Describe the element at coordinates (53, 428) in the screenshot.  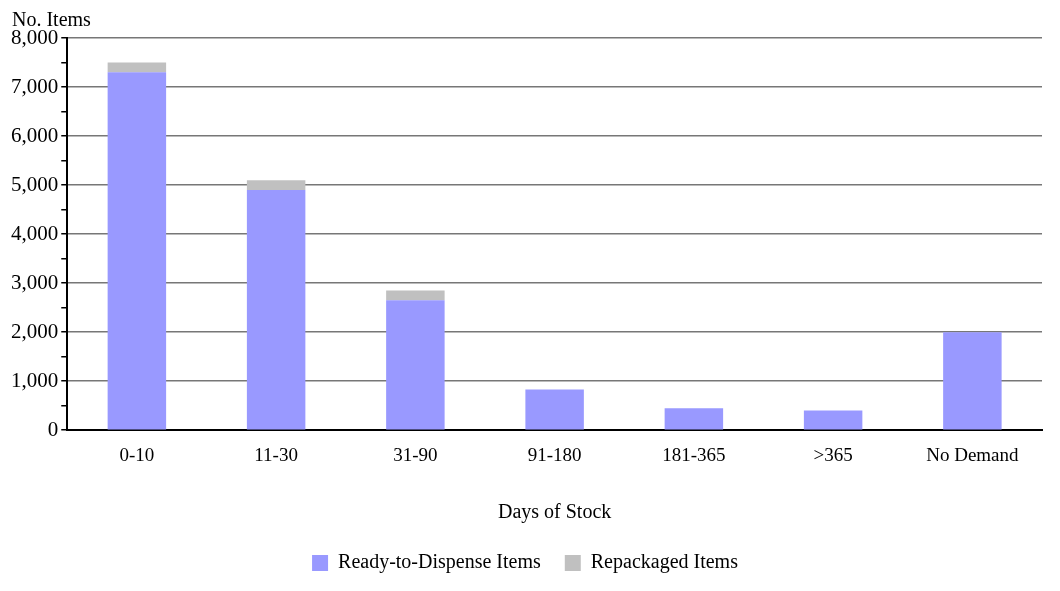
I see `y-tick-label: 0` at that location.